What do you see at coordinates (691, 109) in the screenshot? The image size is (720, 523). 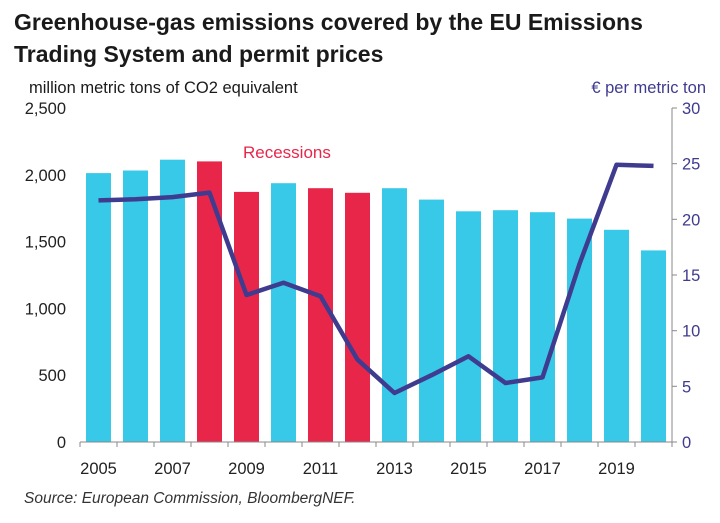 I see `y-right-tick-label: 30` at bounding box center [691, 109].